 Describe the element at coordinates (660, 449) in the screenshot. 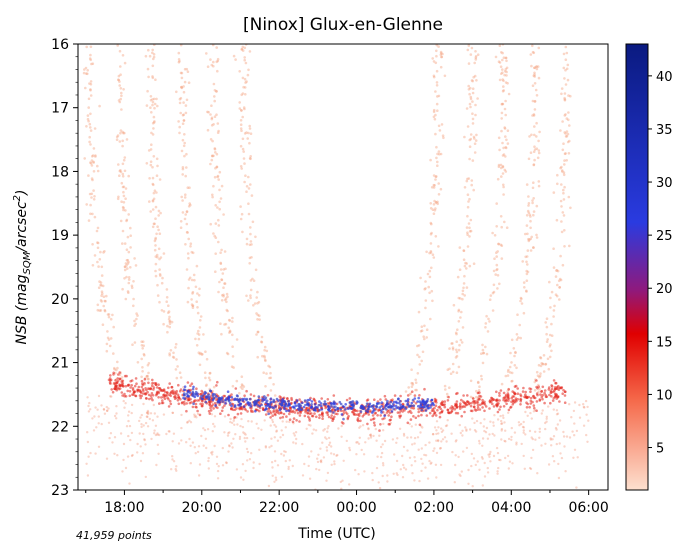

I see `colorbar-tick-label: 5` at that location.